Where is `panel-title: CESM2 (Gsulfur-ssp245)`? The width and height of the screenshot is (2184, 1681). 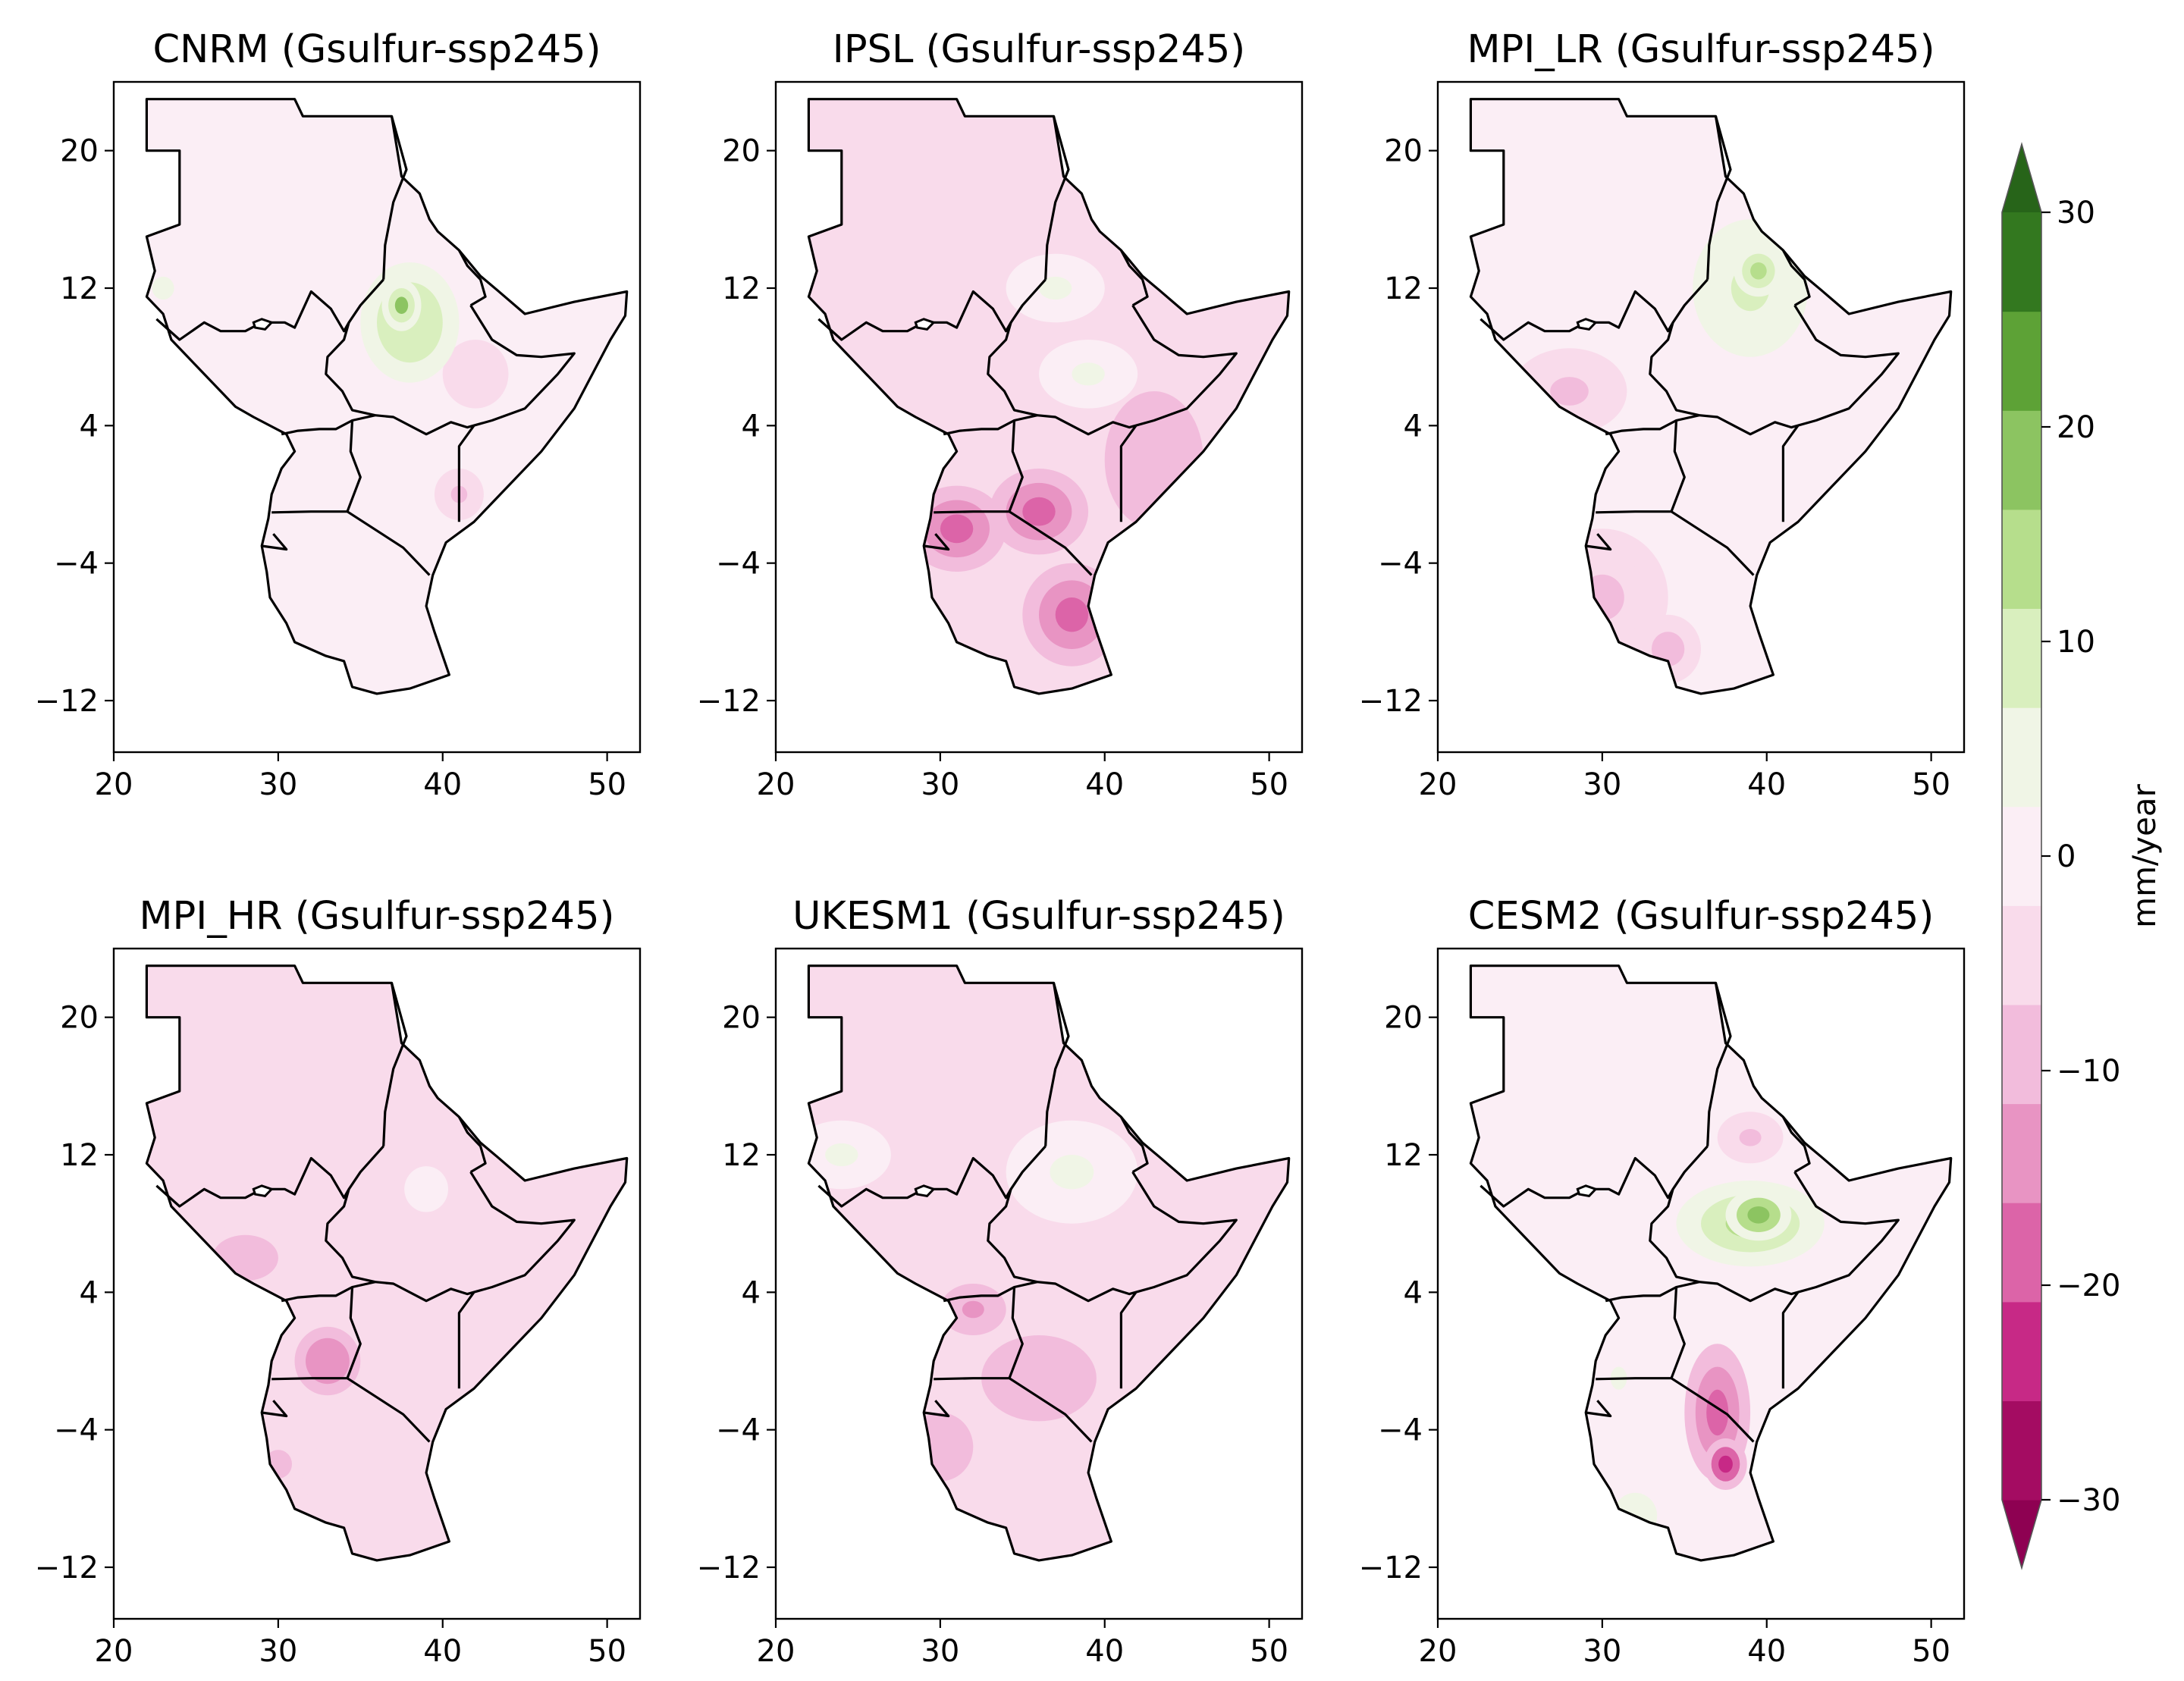 panel-title: CESM2 (Gsulfur-ssp245) is located at coordinates (1701, 916).